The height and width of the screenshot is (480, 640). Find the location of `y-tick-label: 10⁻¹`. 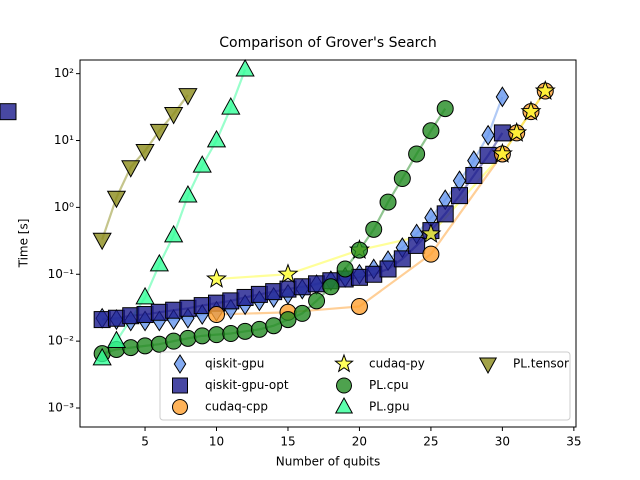

y-tick-label: 10⁻¹ is located at coordinates (61, 274).